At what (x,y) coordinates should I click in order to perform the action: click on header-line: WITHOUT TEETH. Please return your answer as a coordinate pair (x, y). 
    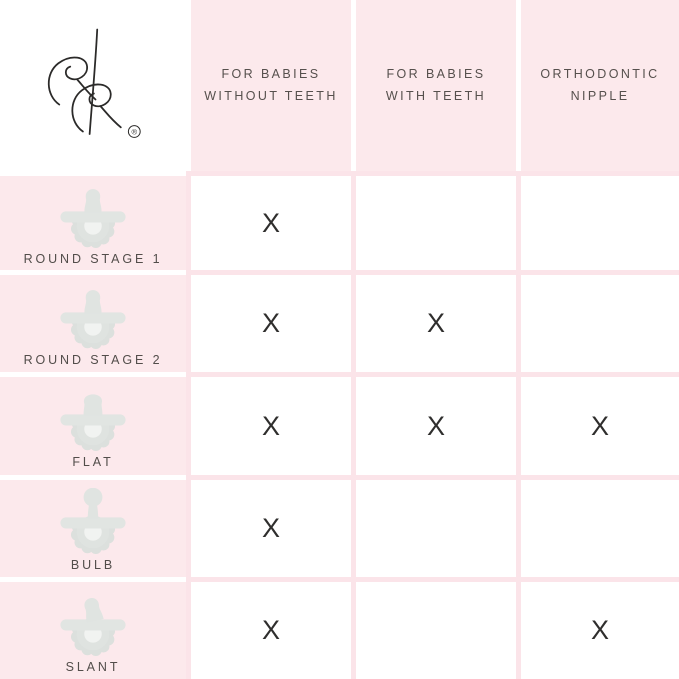
    Looking at the image, I should click on (271, 95).